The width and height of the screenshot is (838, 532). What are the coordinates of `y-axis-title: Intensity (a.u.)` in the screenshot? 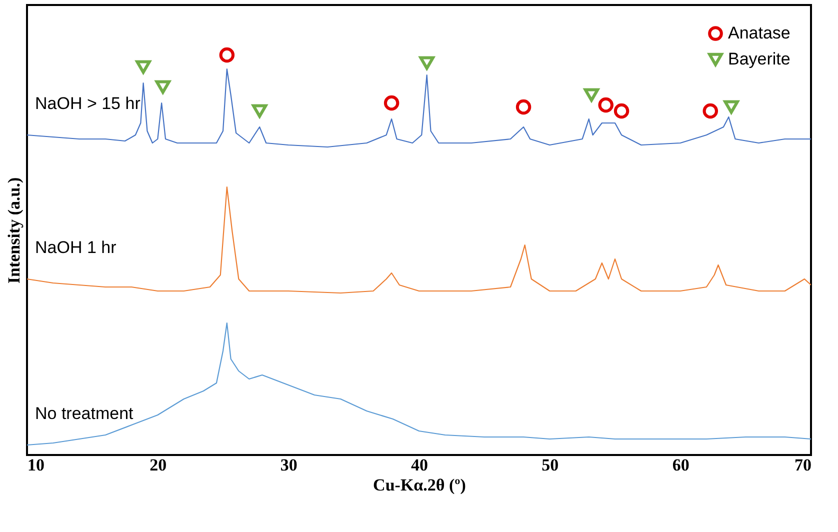 It's located at (14, 230).